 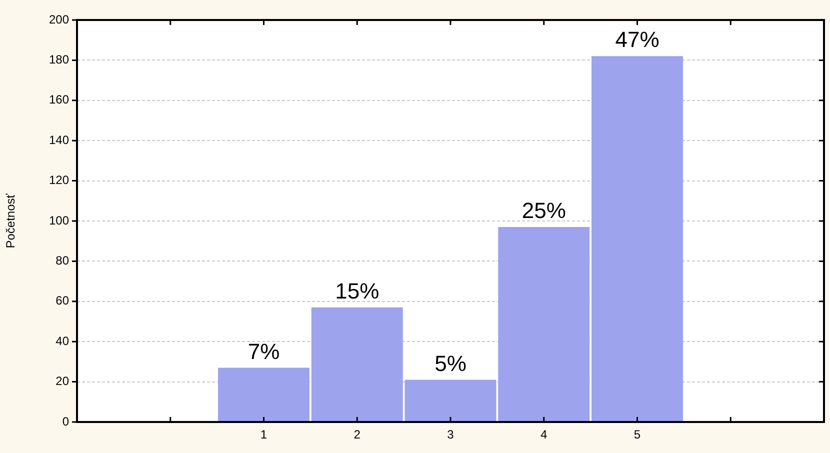 I want to click on y-tick-label: 80, so click(x=63, y=261).